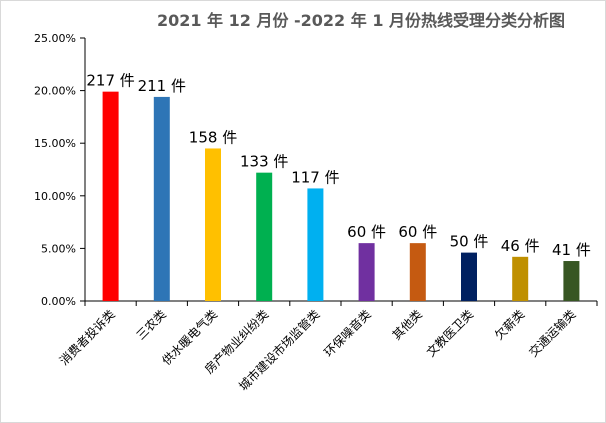 Image resolution: width=606 pixels, height=423 pixels. I want to click on data-label: 41 件, so click(571, 250).